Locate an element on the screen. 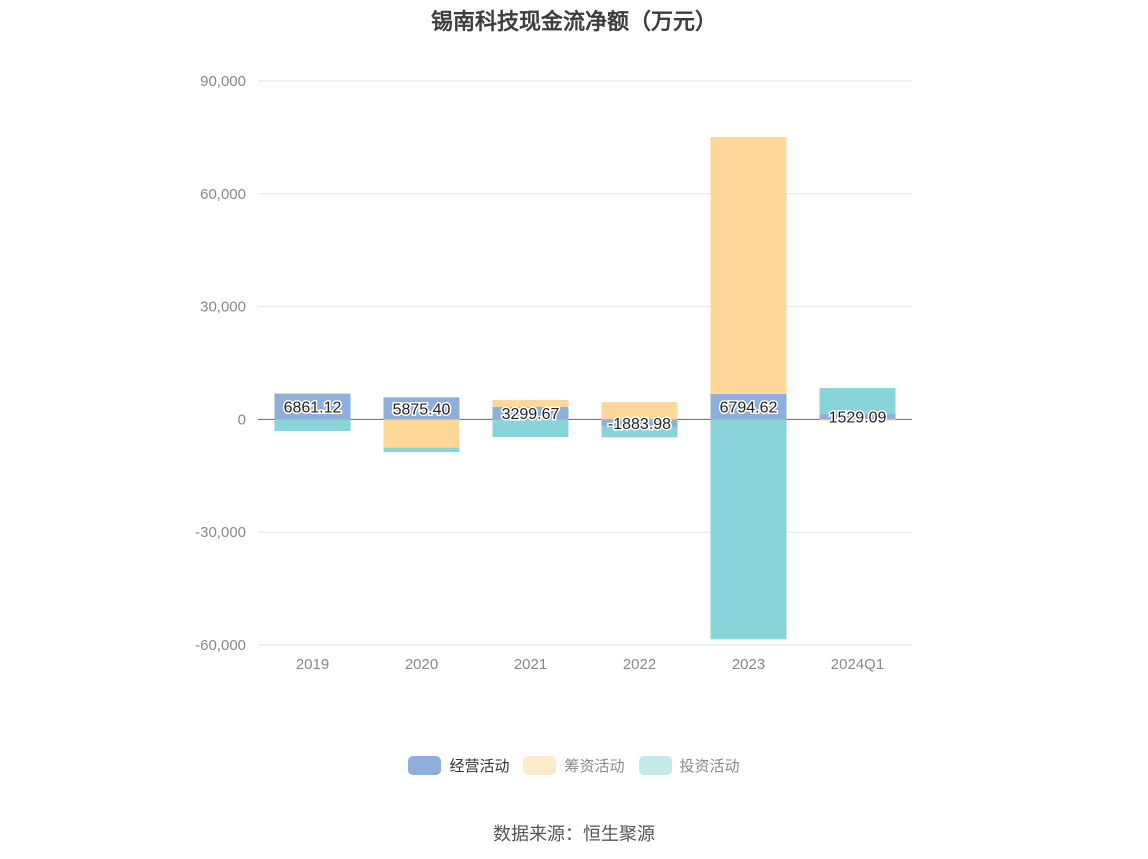  chart-title: 锡南科技现金流净额（万元） is located at coordinates (573, 22).